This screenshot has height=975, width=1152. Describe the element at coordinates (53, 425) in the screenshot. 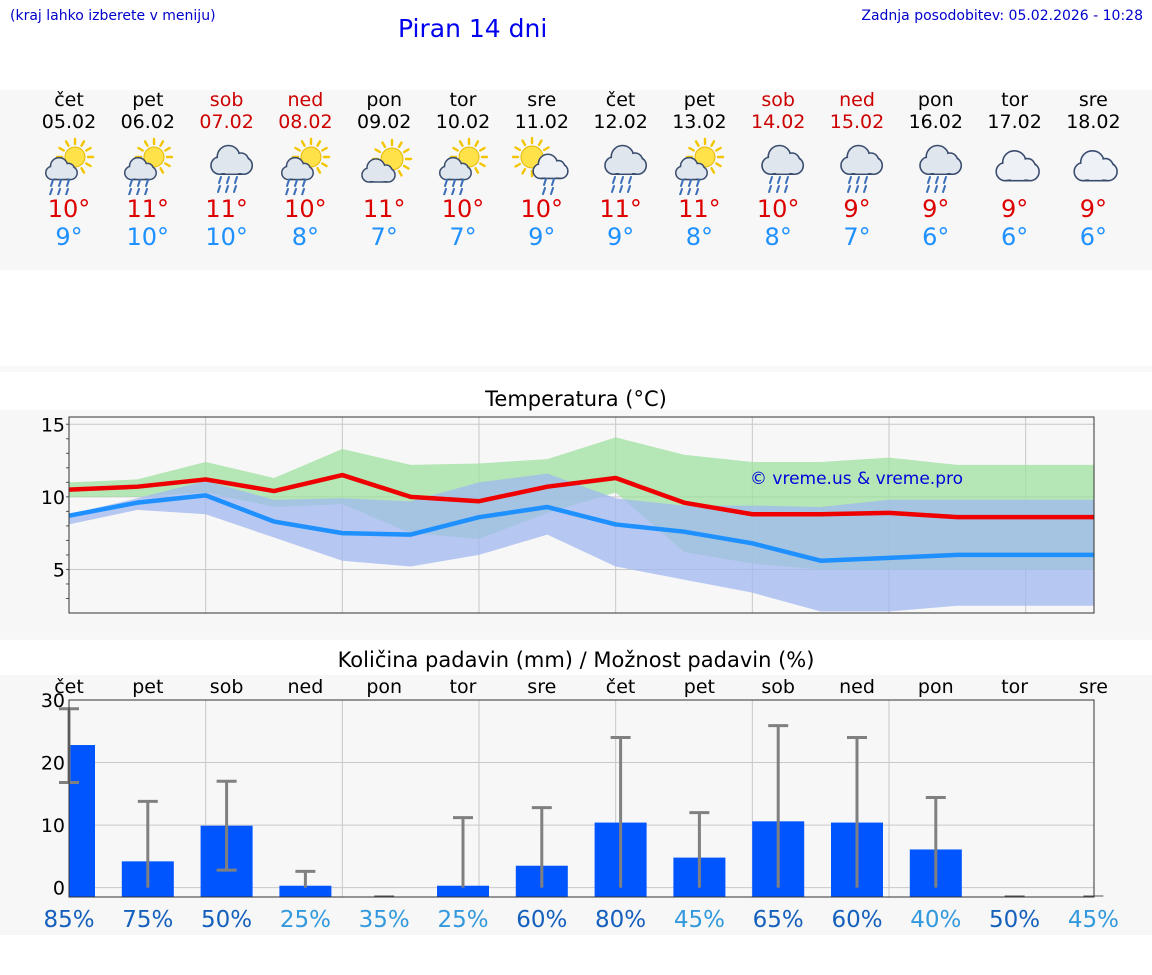

I see `y-tick-label: 15` at that location.